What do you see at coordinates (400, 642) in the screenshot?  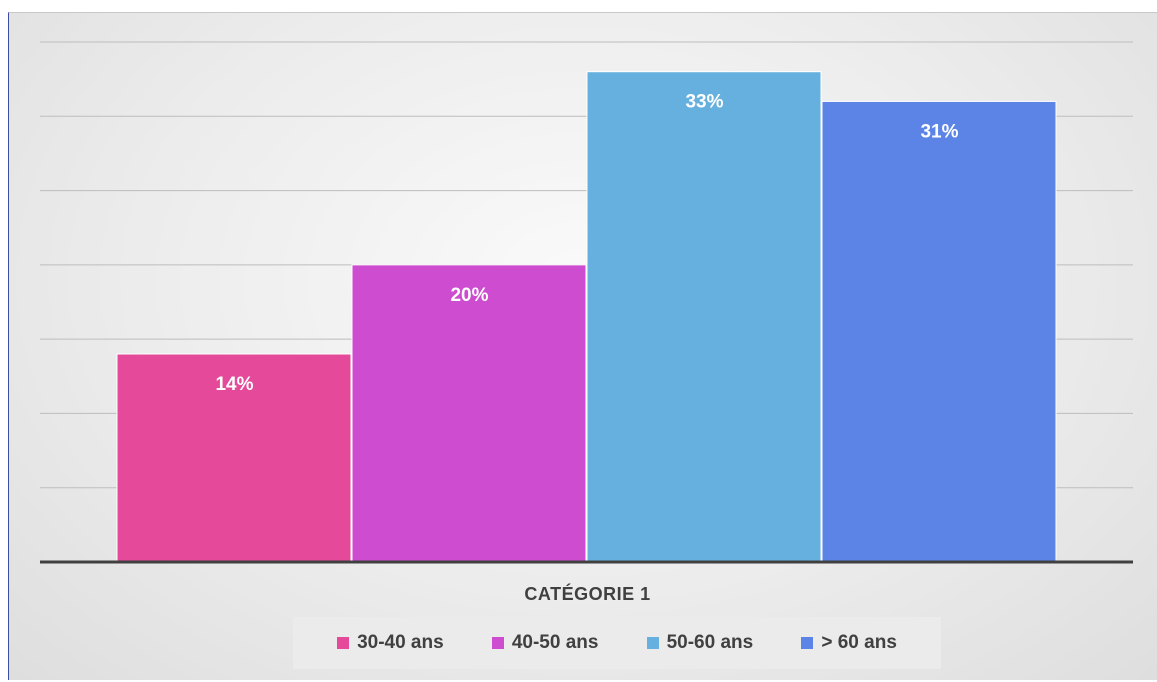 I see `legend-label: 30-40 ans` at bounding box center [400, 642].